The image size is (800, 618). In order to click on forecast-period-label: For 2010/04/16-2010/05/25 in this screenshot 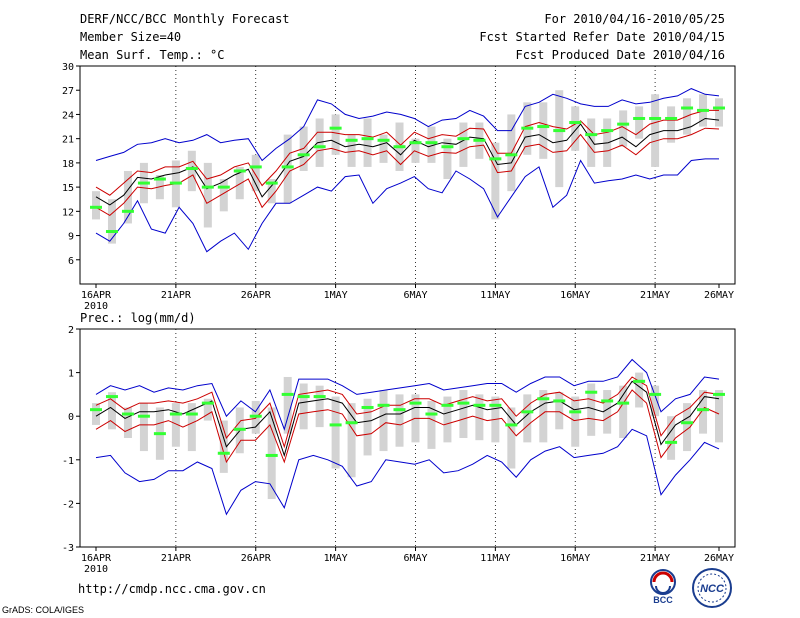, I will do `click(634, 19)`.